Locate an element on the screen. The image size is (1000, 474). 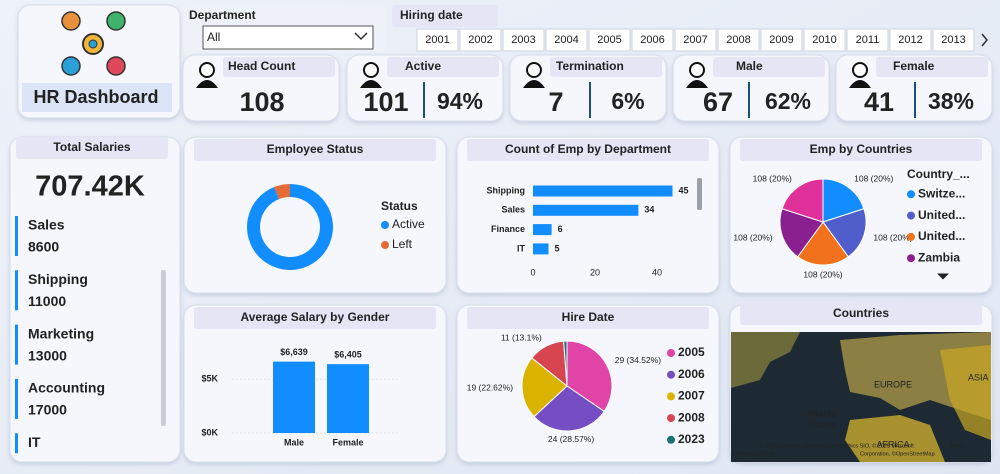
year-tile-label: 2008 is located at coordinates (738, 40).